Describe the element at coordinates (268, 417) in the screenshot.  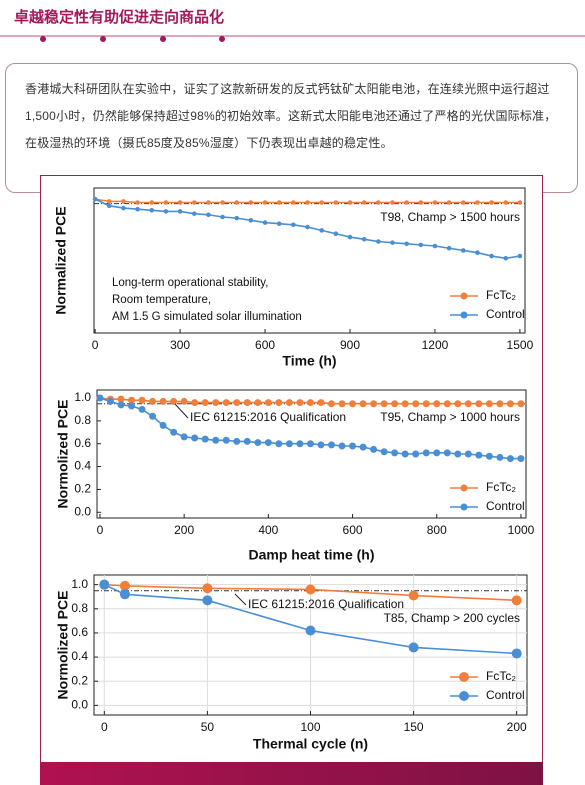
I see `annotation: IEC 61215:2016 Qualification` at that location.